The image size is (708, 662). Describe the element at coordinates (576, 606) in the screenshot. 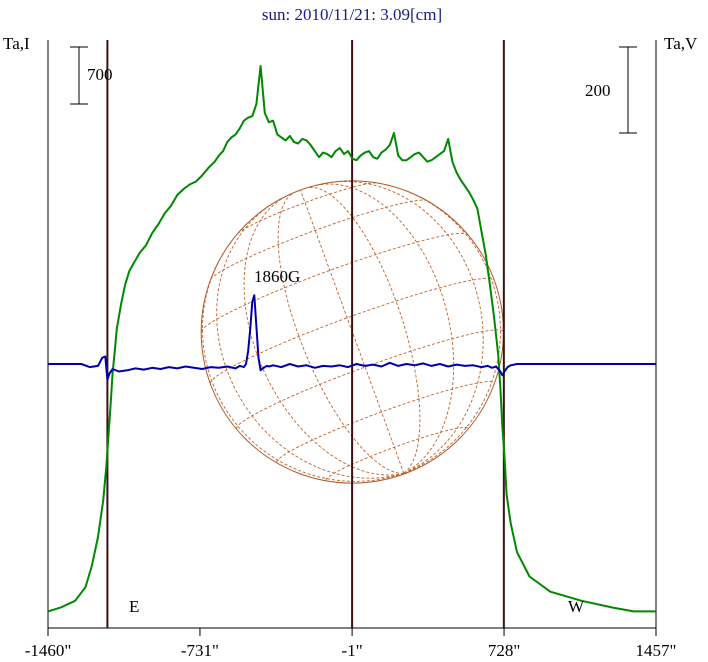

I see `west-label: W` at that location.